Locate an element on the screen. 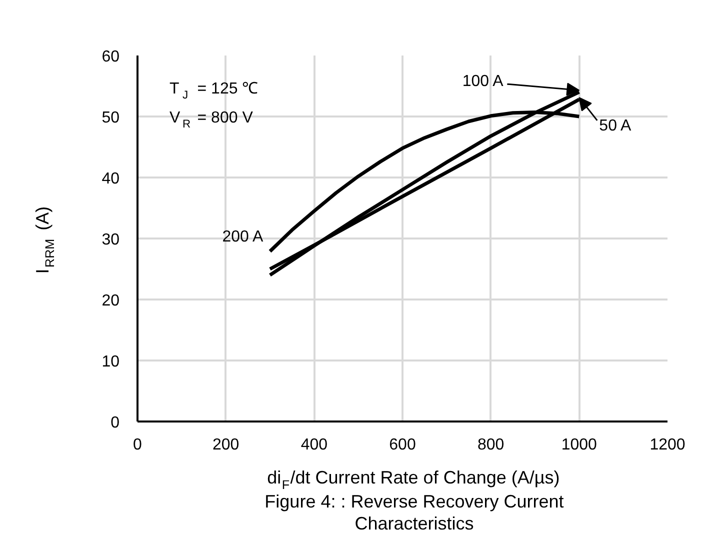 The width and height of the screenshot is (715, 558). x-tick-label: 200 is located at coordinates (226, 445).